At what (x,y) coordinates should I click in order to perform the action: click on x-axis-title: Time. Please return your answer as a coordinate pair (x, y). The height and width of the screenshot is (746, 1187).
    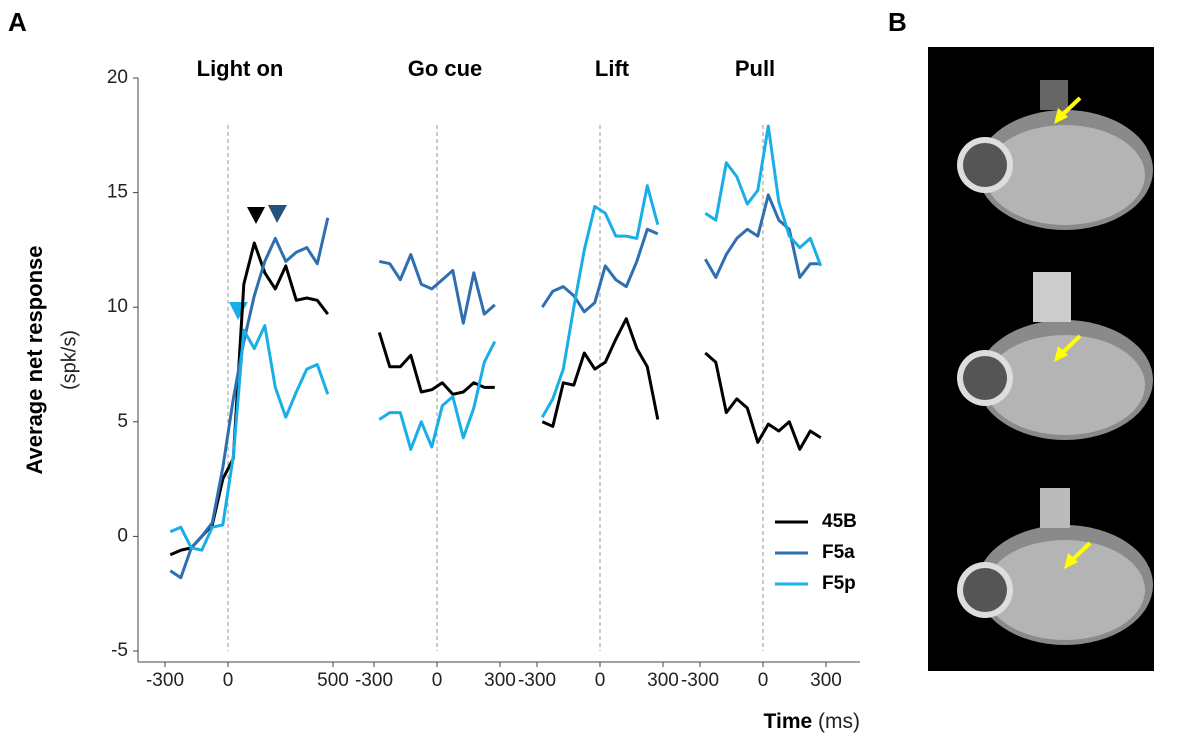
    Looking at the image, I should click on (788, 721).